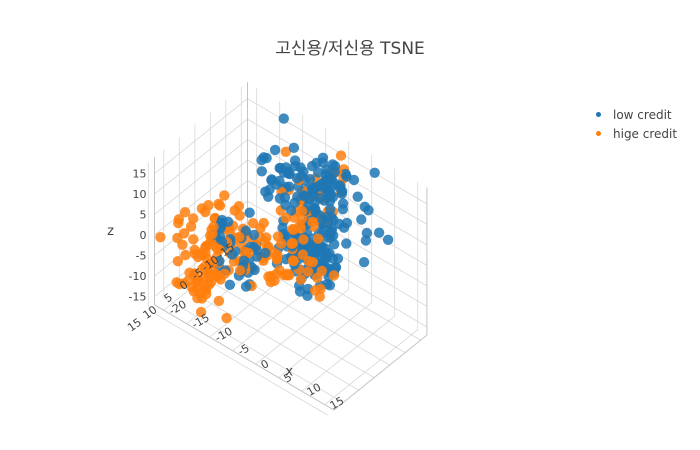  What do you see at coordinates (632, 133) in the screenshot?
I see `legend-item-hige-credit: hige credit` at bounding box center [632, 133].